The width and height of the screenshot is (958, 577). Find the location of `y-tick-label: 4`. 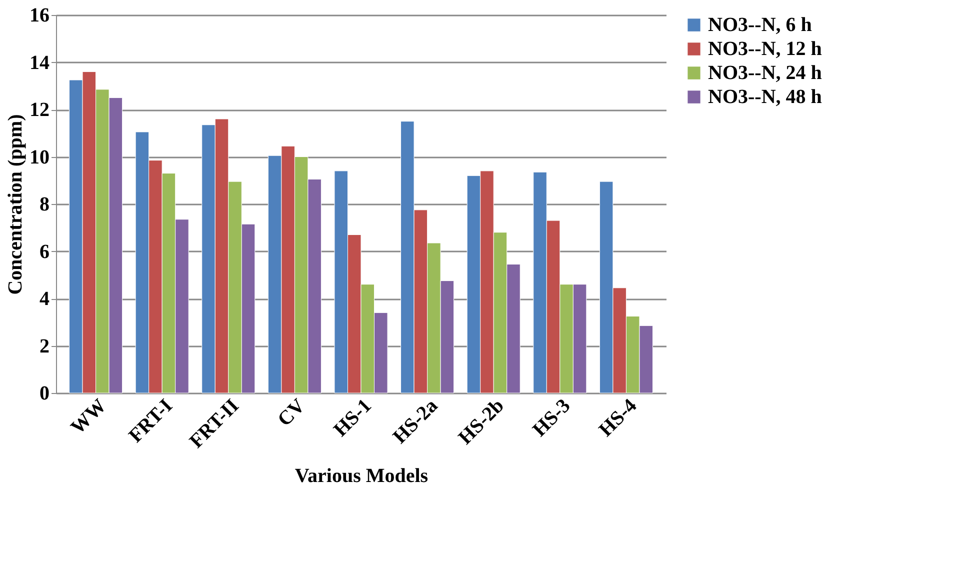

y-tick-label: 4 is located at coordinates (45, 299).